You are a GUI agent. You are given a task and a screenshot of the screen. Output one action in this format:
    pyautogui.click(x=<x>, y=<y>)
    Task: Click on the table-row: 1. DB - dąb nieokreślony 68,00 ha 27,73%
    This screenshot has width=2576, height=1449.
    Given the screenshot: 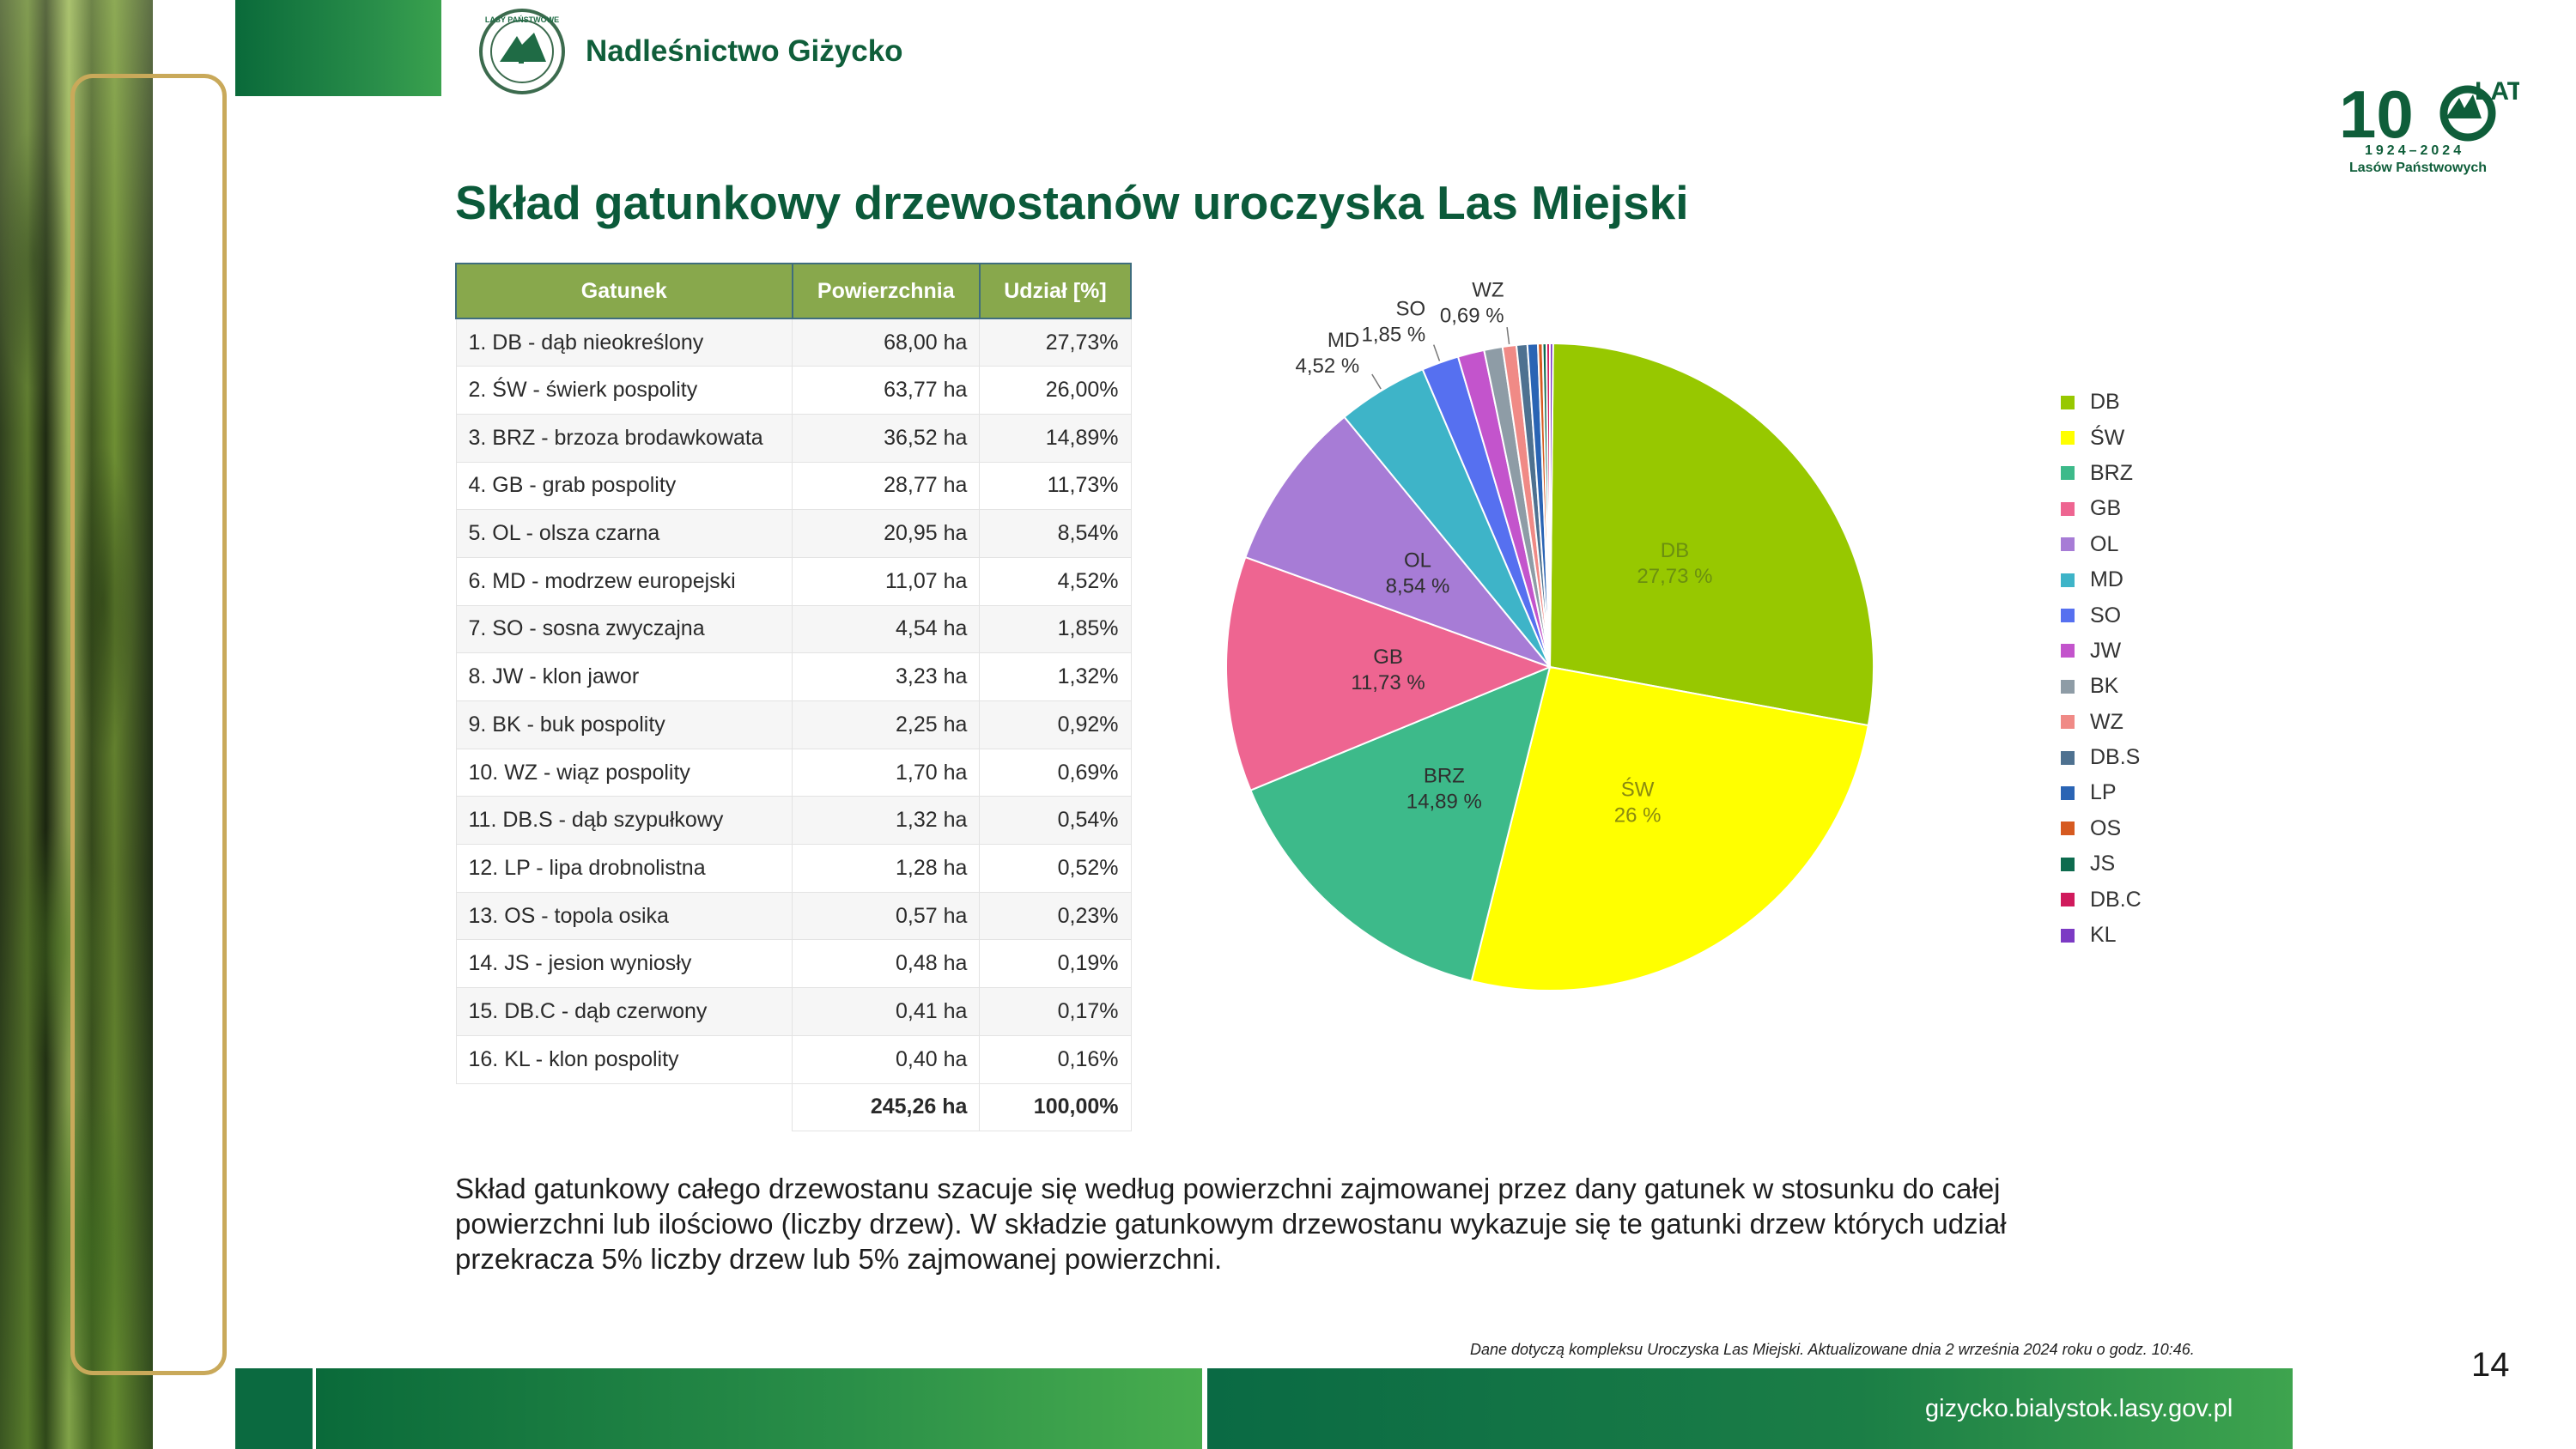 What is the action you would take?
    pyautogui.click(x=793, y=342)
    